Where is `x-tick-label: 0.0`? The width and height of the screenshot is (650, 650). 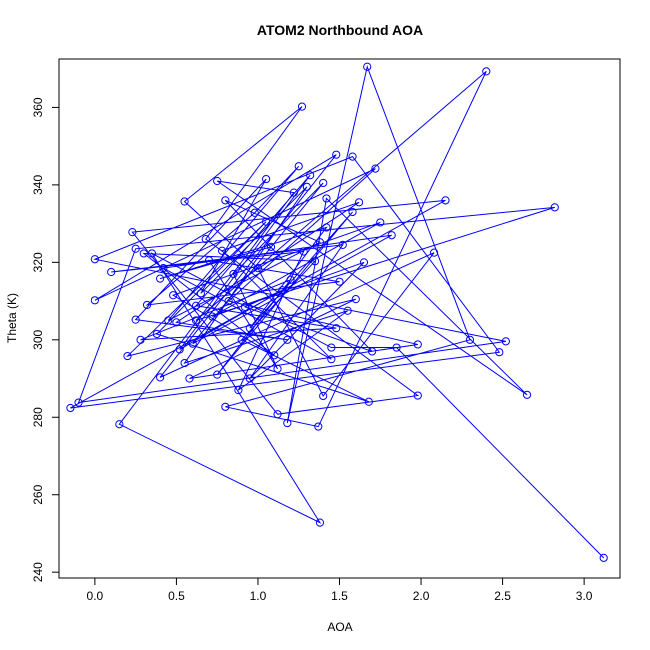 x-tick-label: 0.0 is located at coordinates (95, 596).